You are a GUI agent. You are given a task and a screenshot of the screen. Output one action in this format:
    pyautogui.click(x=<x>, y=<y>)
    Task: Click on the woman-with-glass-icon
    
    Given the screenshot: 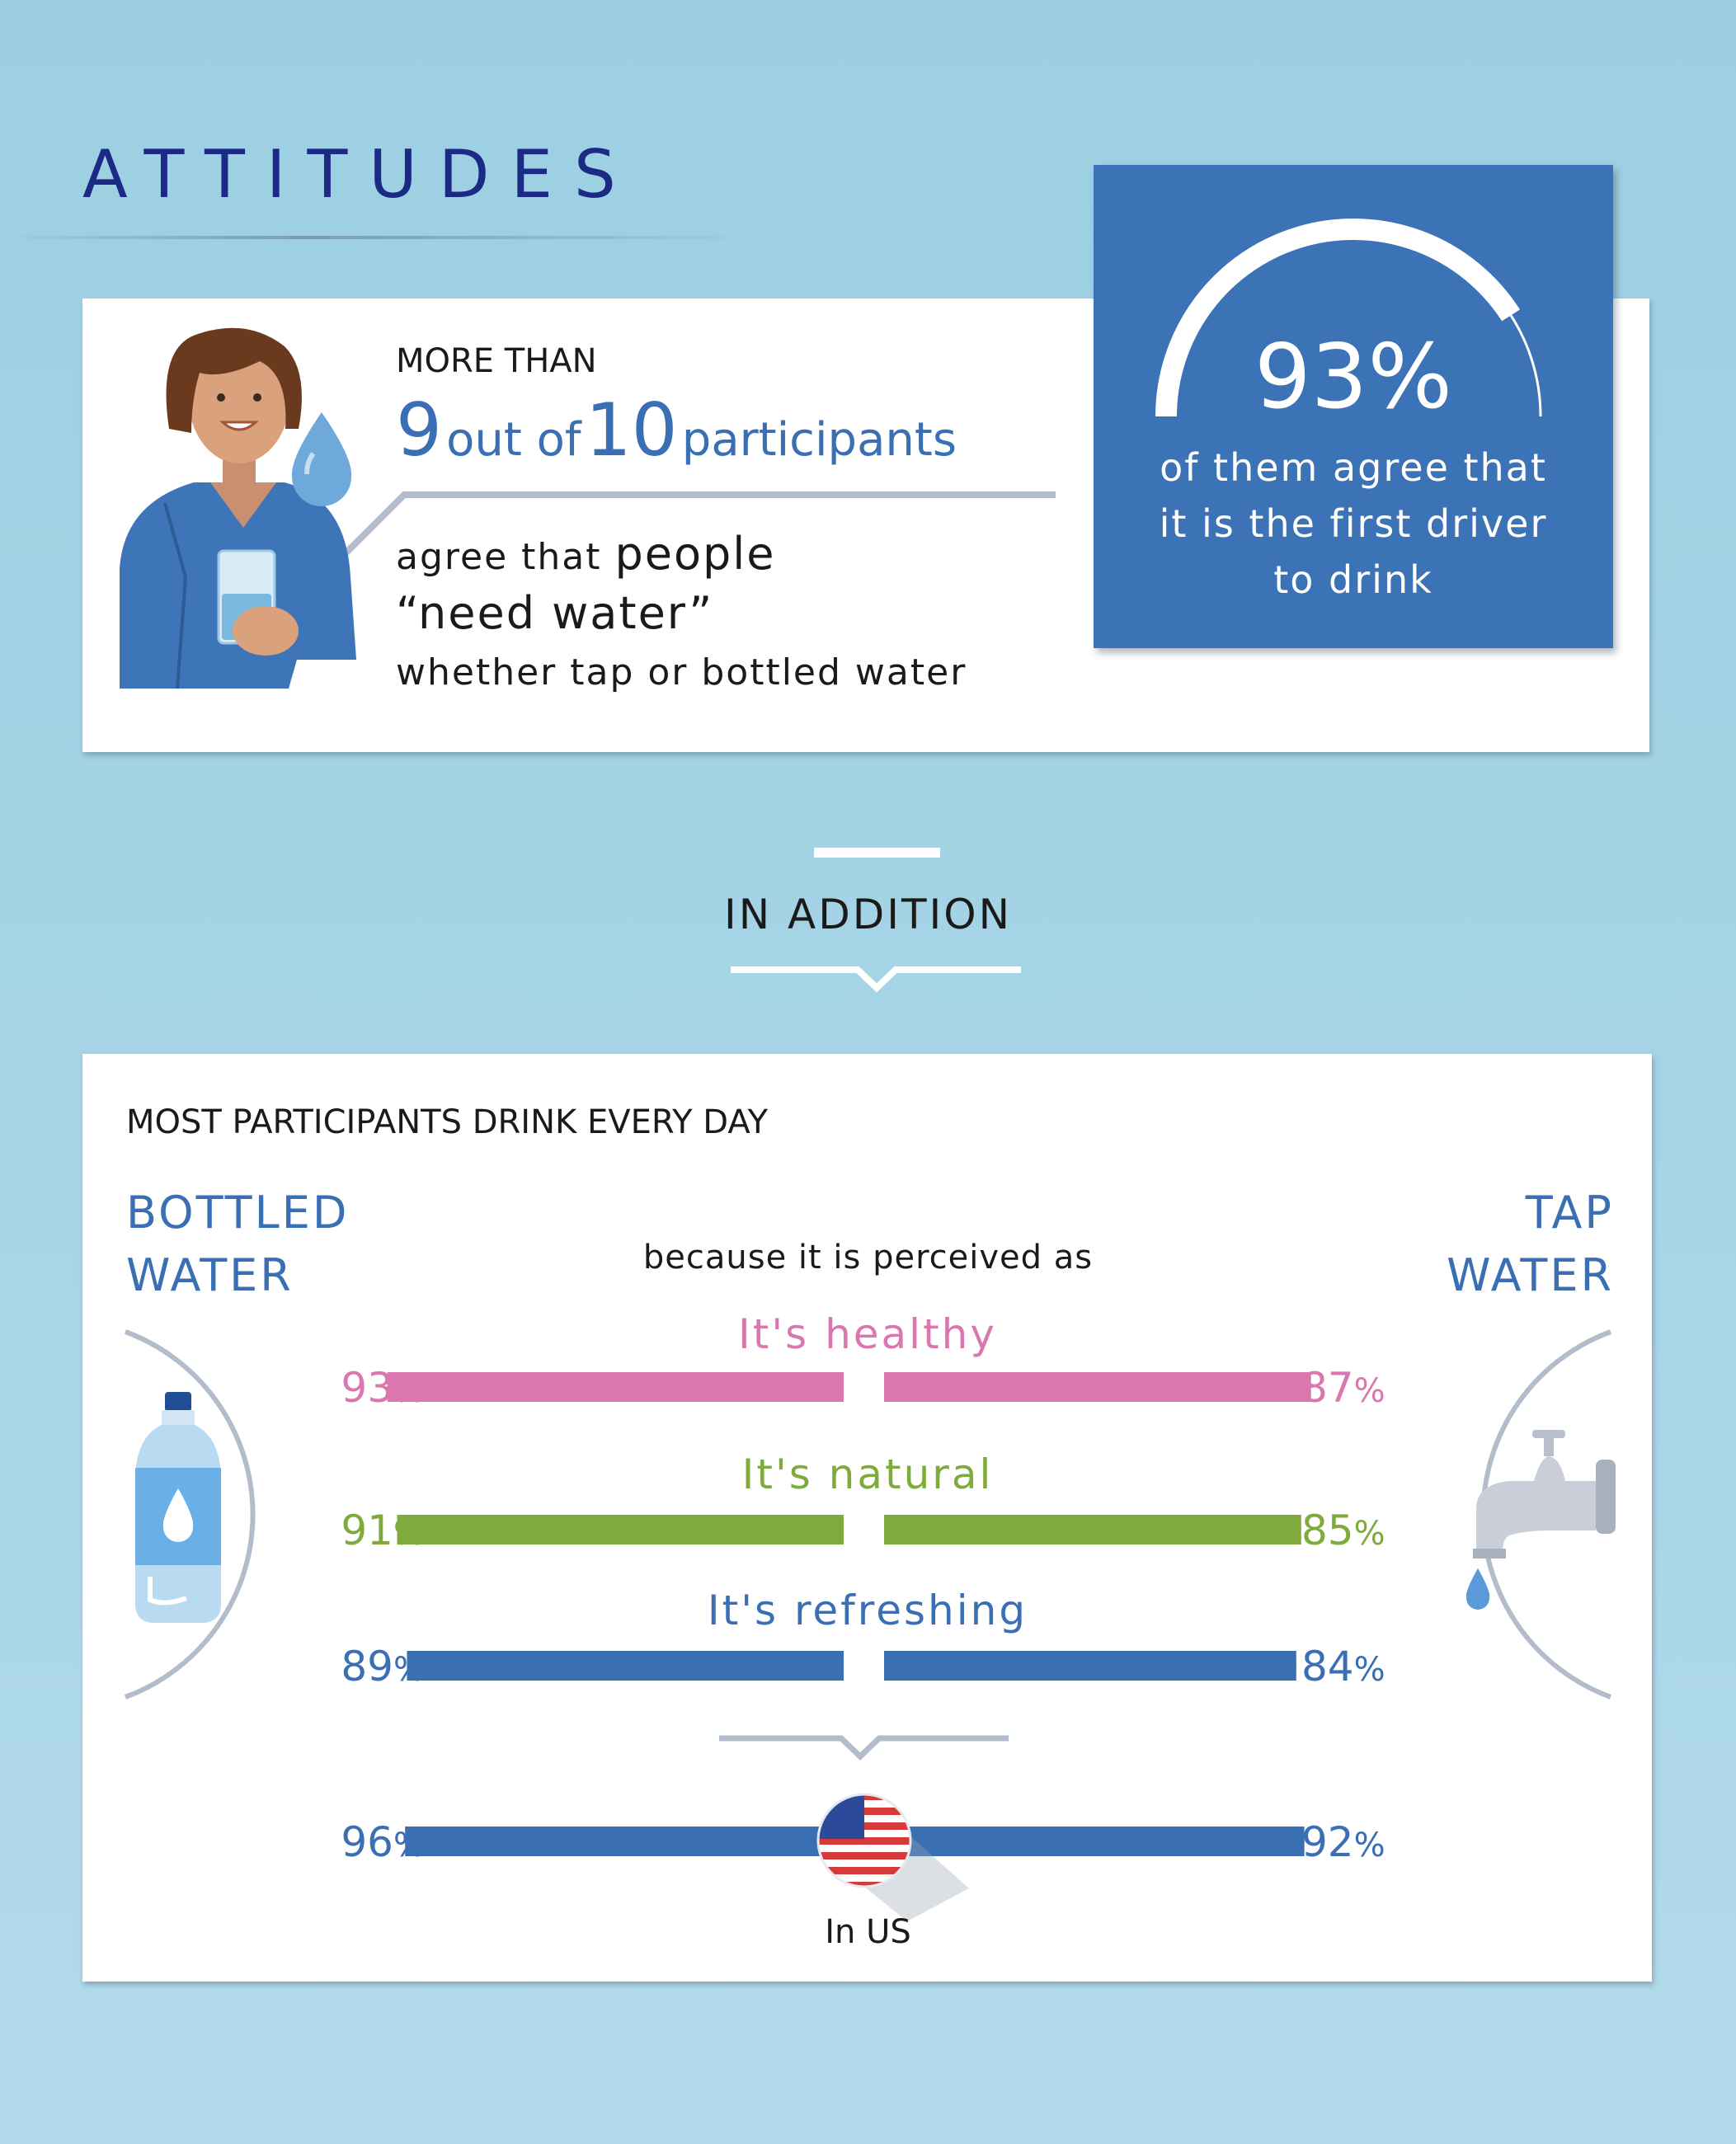 What is the action you would take?
    pyautogui.click(x=238, y=508)
    